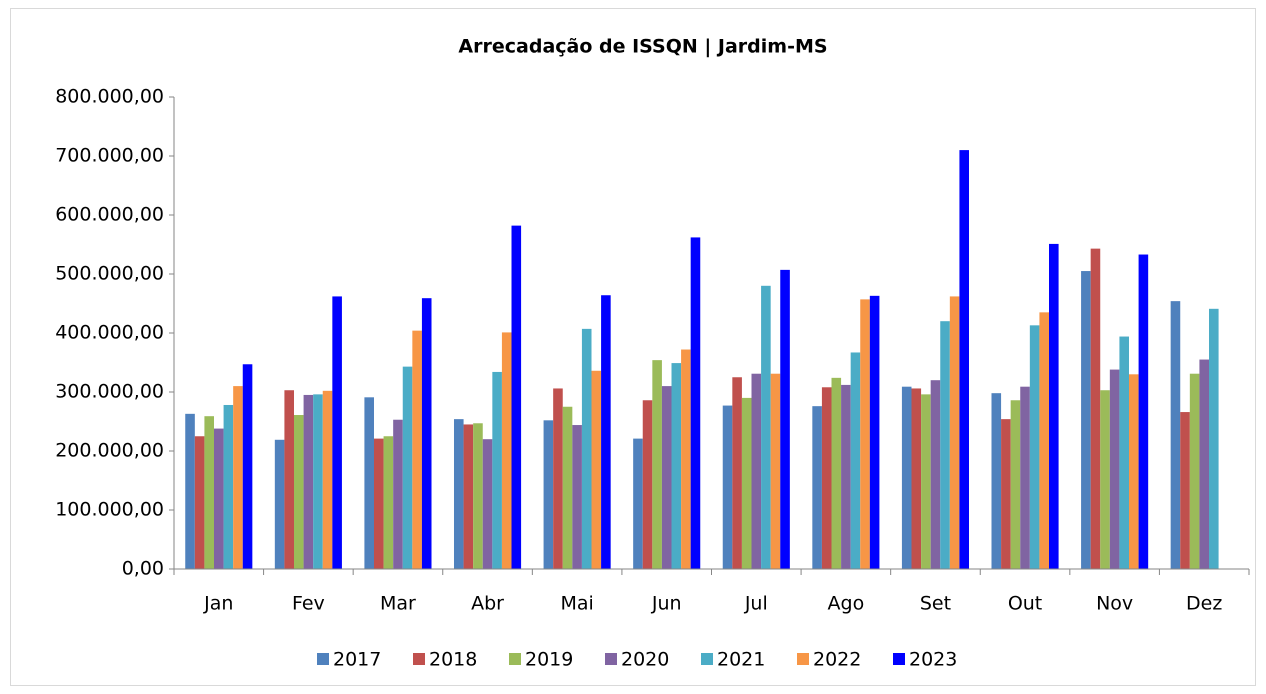 Image resolution: width=1266 pixels, height=694 pixels. Describe the element at coordinates (109, 97) in the screenshot. I see `y-tick-label: 800.000,00` at that location.